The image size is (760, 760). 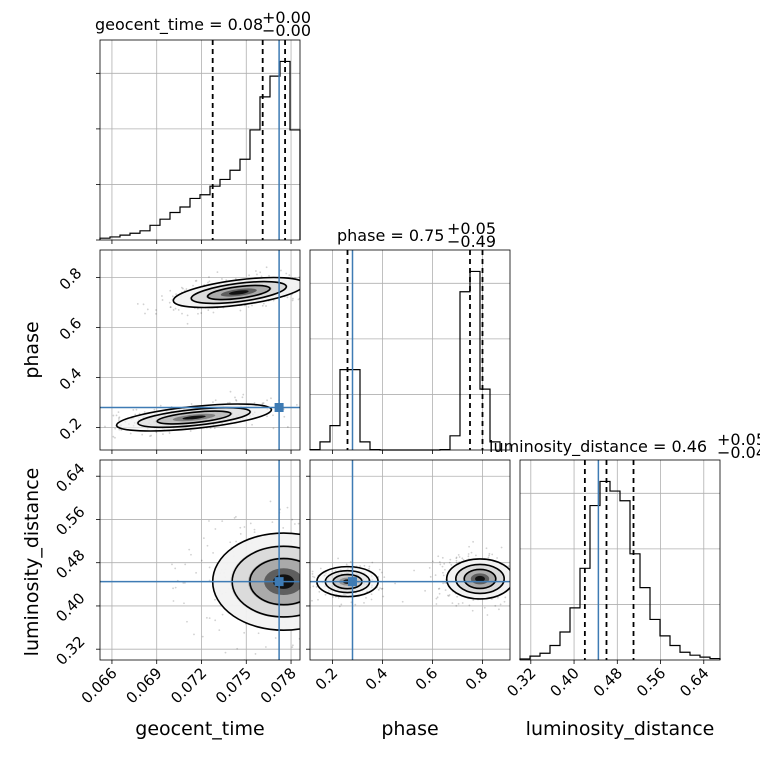 What do you see at coordinates (286, 17) in the screenshot?
I see `title-geocent-time-plus: +0.00` at bounding box center [286, 17].